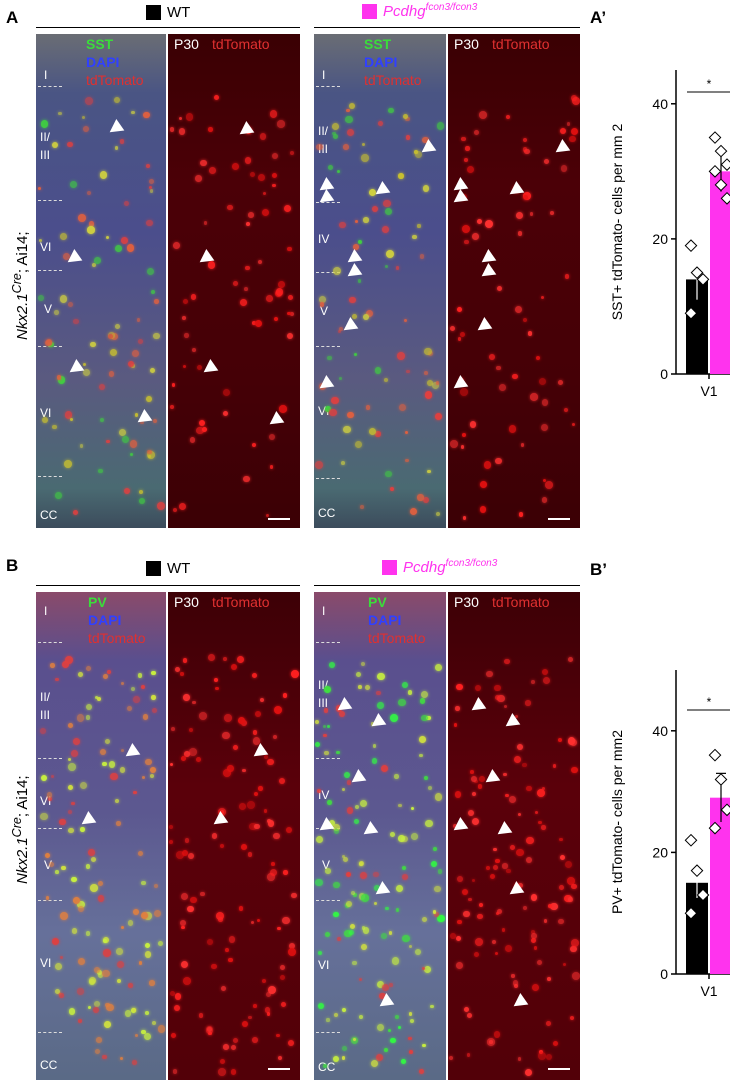  What do you see at coordinates (168, 12) in the screenshot?
I see `wt-header-a: WT` at bounding box center [168, 12].